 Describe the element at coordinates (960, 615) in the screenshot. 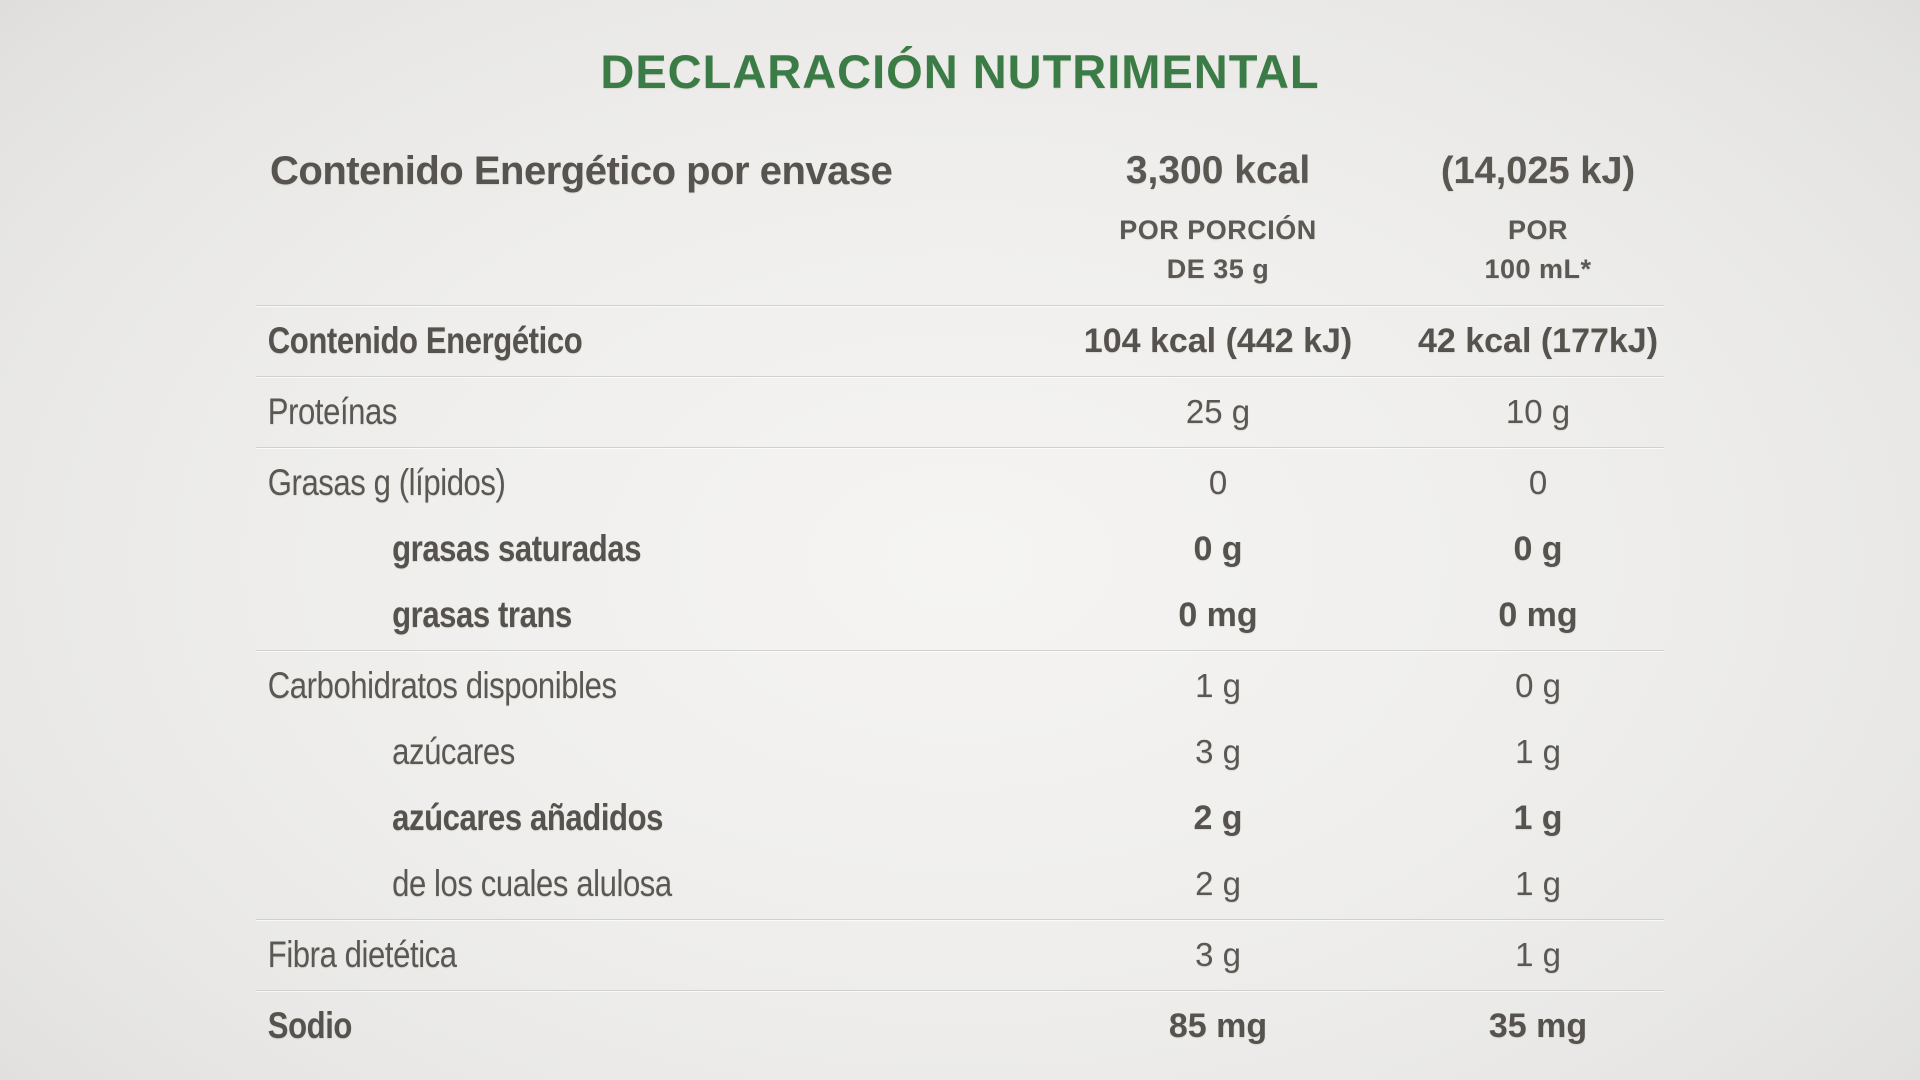

I see `table-row: grasas trans 0 mg 0 mg` at that location.